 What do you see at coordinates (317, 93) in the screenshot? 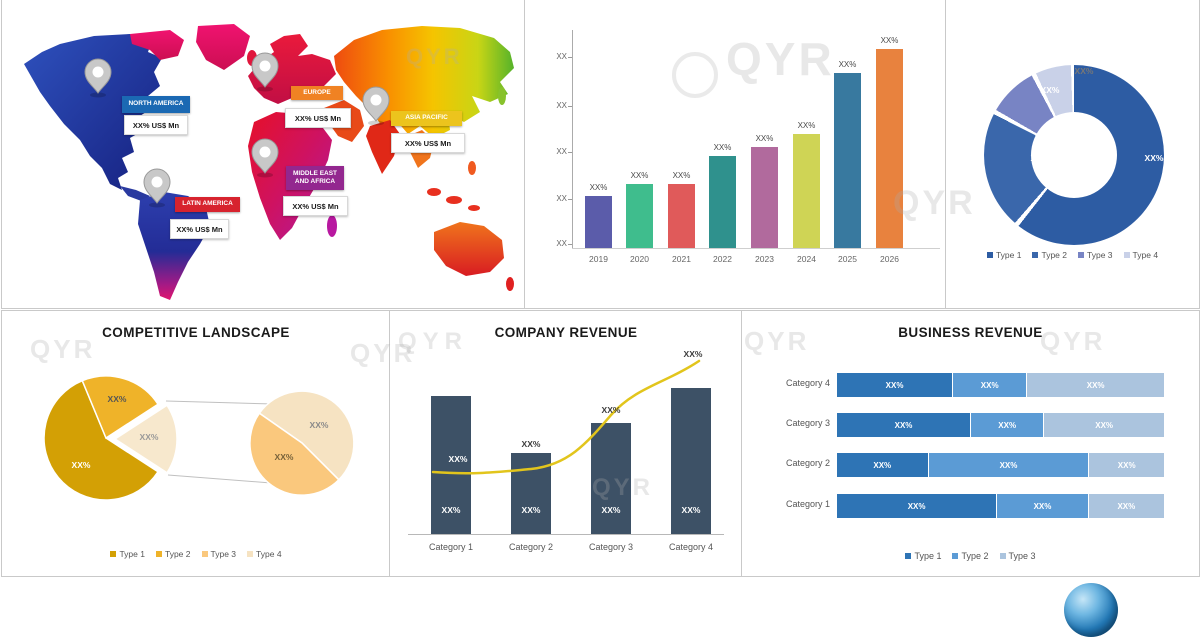
I see `region-label-europe: EUROPE` at bounding box center [317, 93].